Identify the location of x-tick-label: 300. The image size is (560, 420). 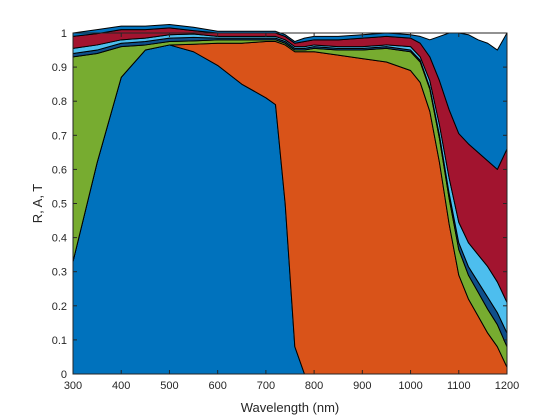
(73, 386).